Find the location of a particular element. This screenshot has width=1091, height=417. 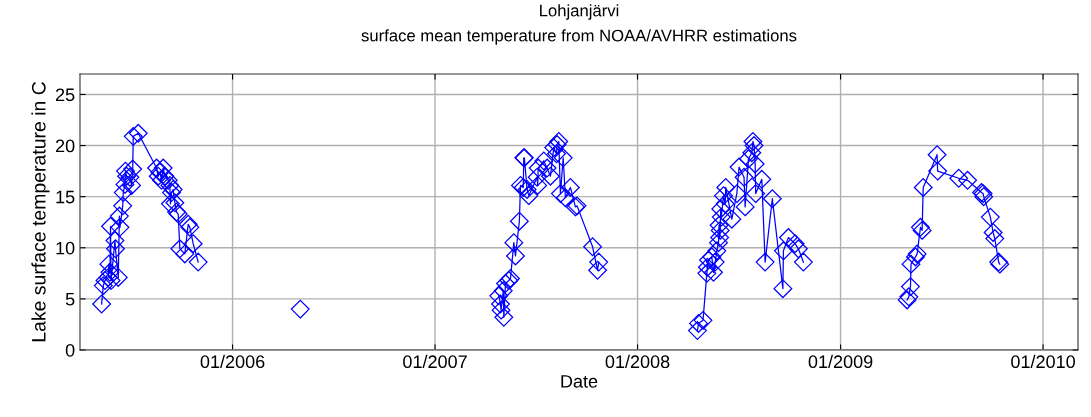

x-tick-label: 01/2009 is located at coordinates (840, 361).